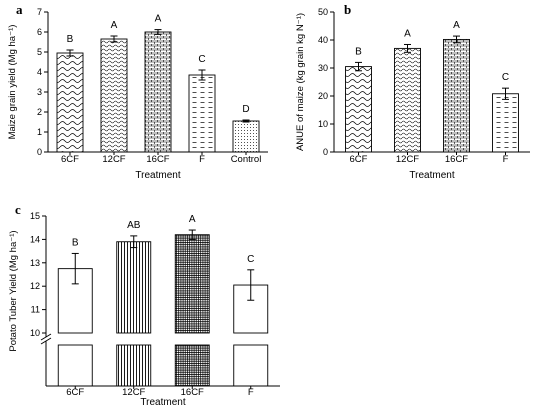 The image size is (550, 410). What do you see at coordinates (323, 12) in the screenshot?
I see `y-tick-label: 50` at bounding box center [323, 12].